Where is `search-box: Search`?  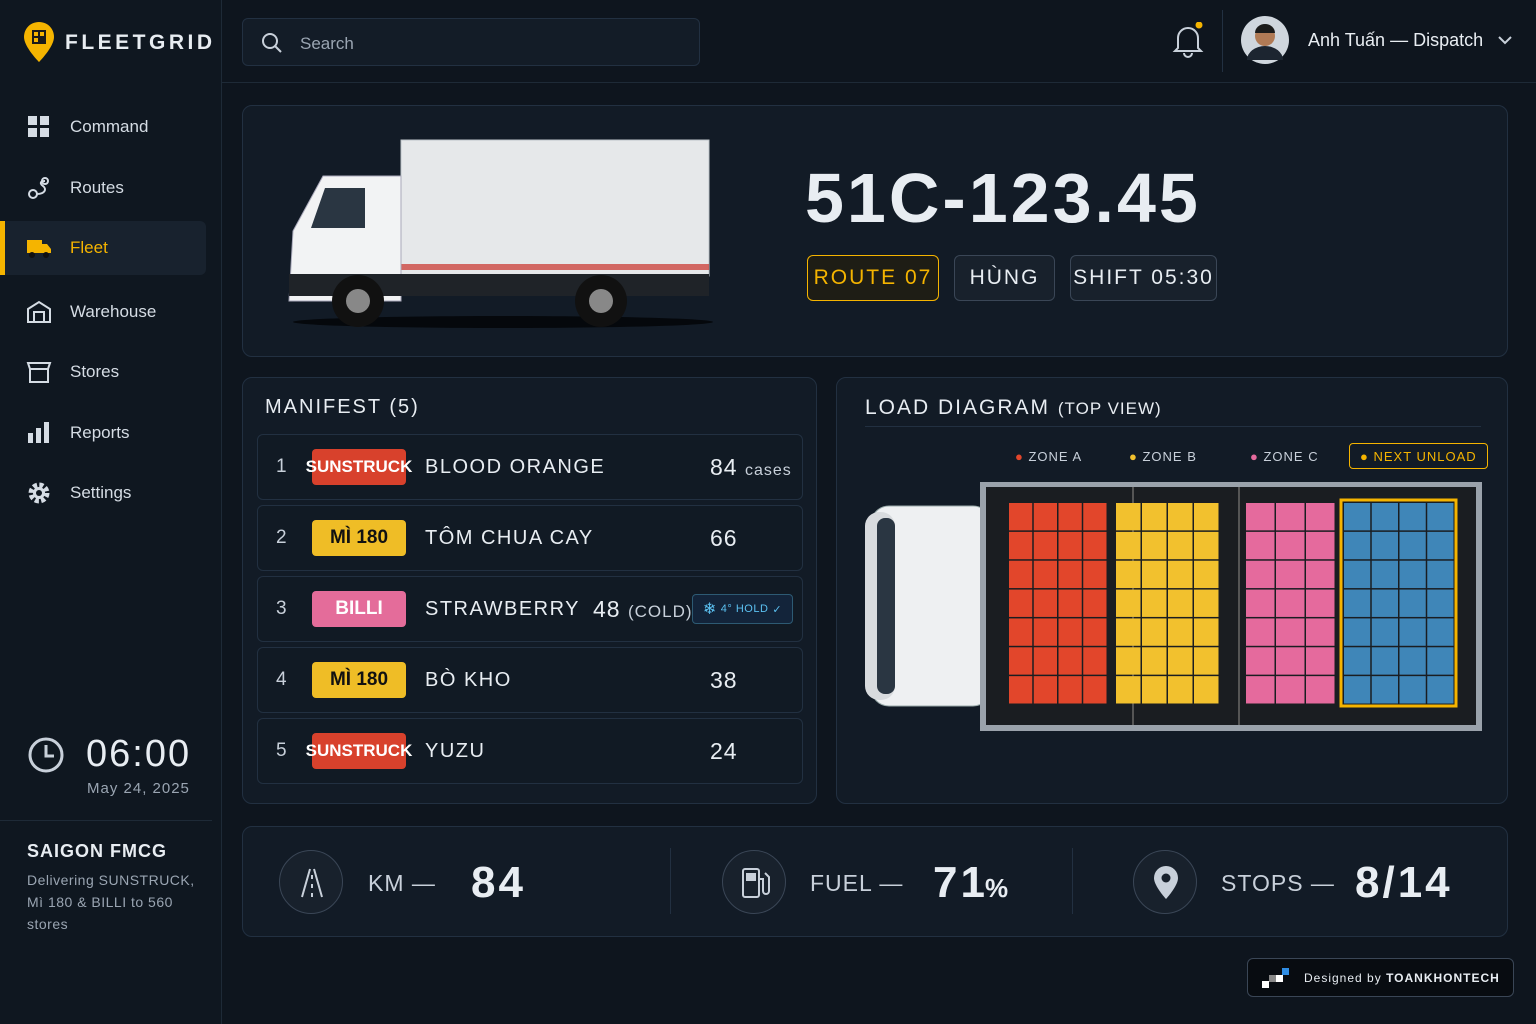 search-box: Search is located at coordinates (471, 42).